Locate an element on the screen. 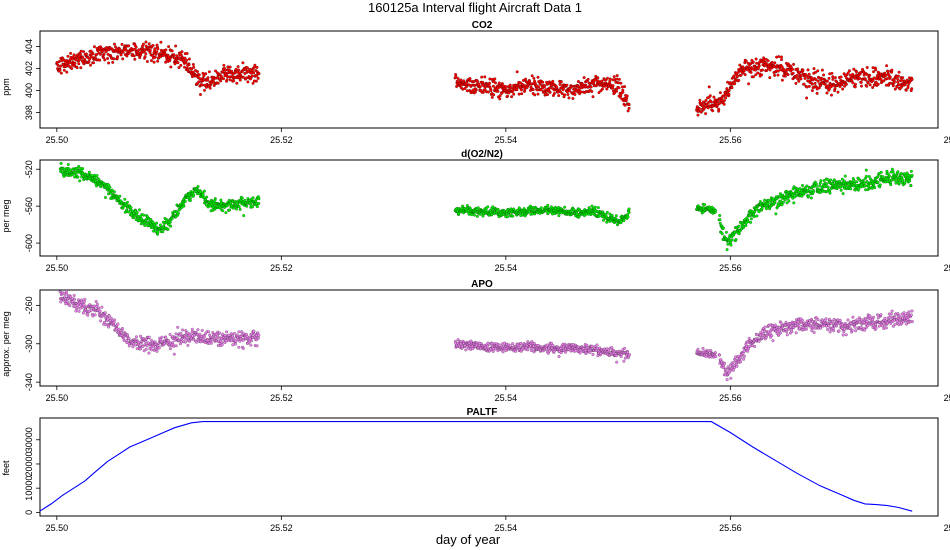 This screenshot has height=550, width=950. o2n2-series is located at coordinates (486, 206).